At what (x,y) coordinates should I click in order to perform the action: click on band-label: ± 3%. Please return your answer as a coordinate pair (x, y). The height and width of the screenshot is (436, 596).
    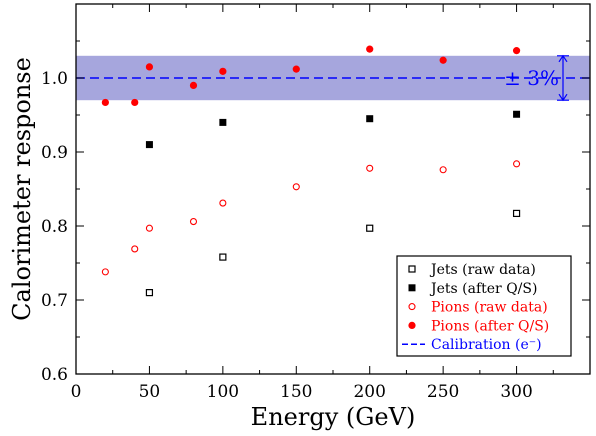
    Looking at the image, I should click on (531, 78).